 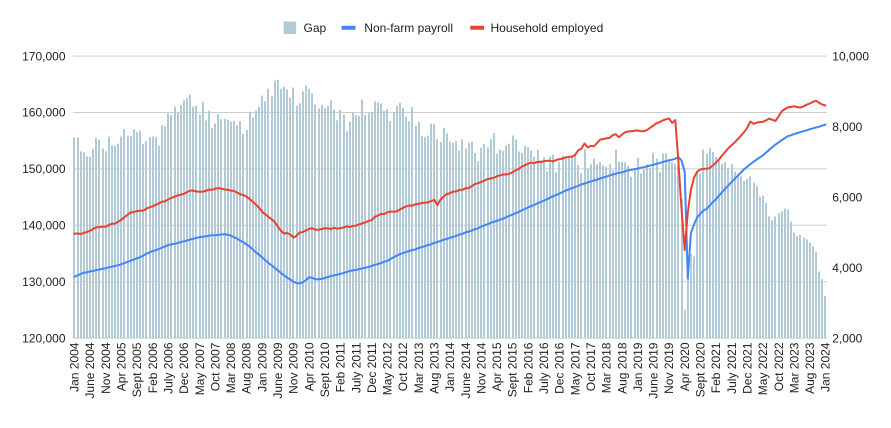 What do you see at coordinates (44, 282) in the screenshot?
I see `svg-text: 130,000` at bounding box center [44, 282].